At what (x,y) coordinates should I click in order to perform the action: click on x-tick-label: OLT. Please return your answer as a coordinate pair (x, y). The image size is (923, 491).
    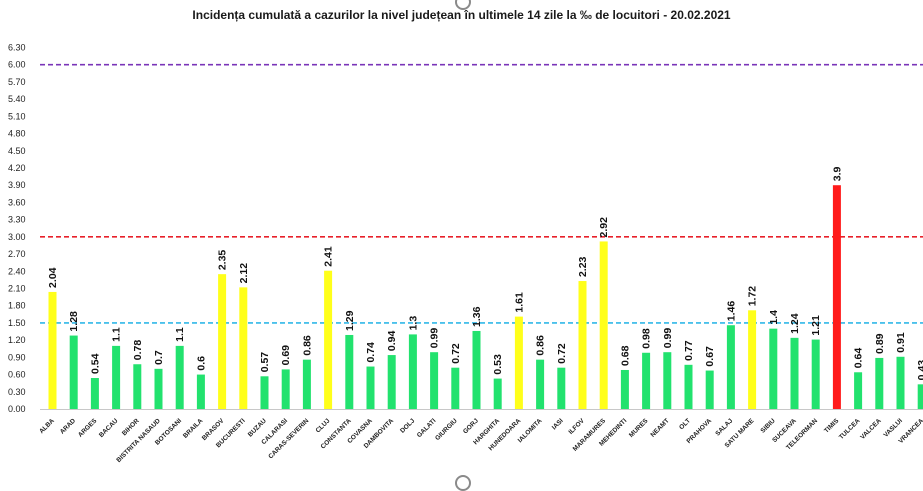
    Looking at the image, I should click on (685, 424).